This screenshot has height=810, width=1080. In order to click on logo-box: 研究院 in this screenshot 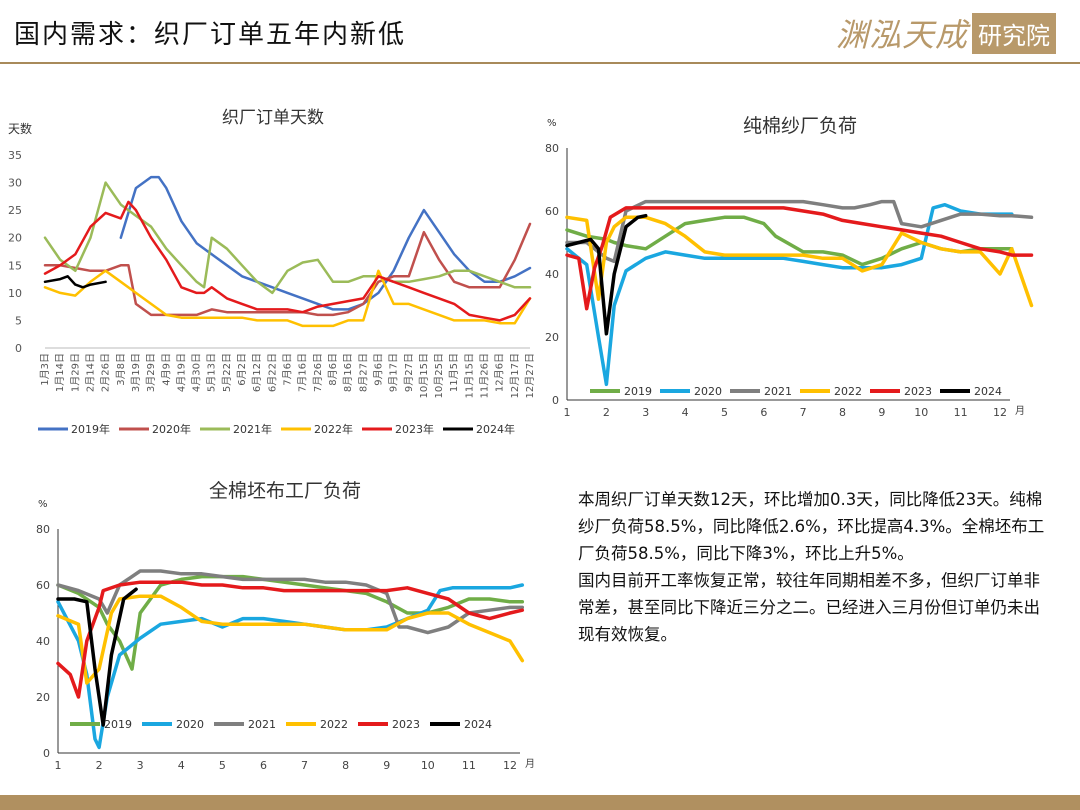, I will do `click(1014, 33)`.